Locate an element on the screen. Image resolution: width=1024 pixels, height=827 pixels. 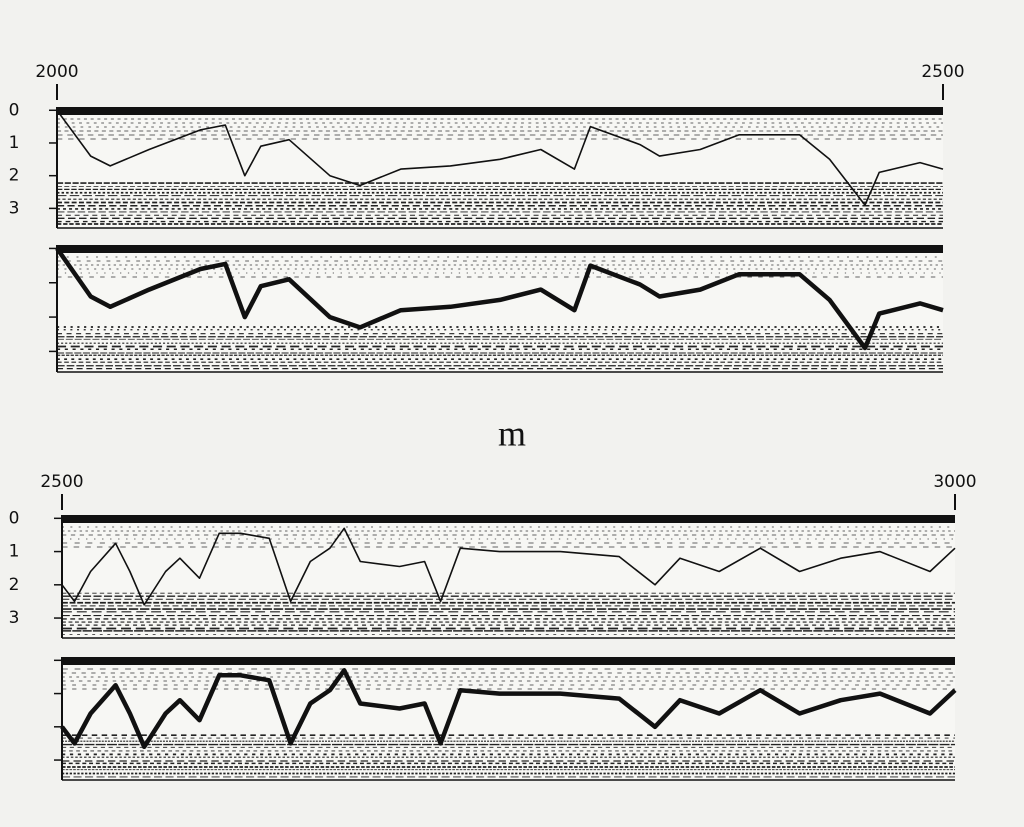
x-tick-label: 2000 is located at coordinates (56, 72).